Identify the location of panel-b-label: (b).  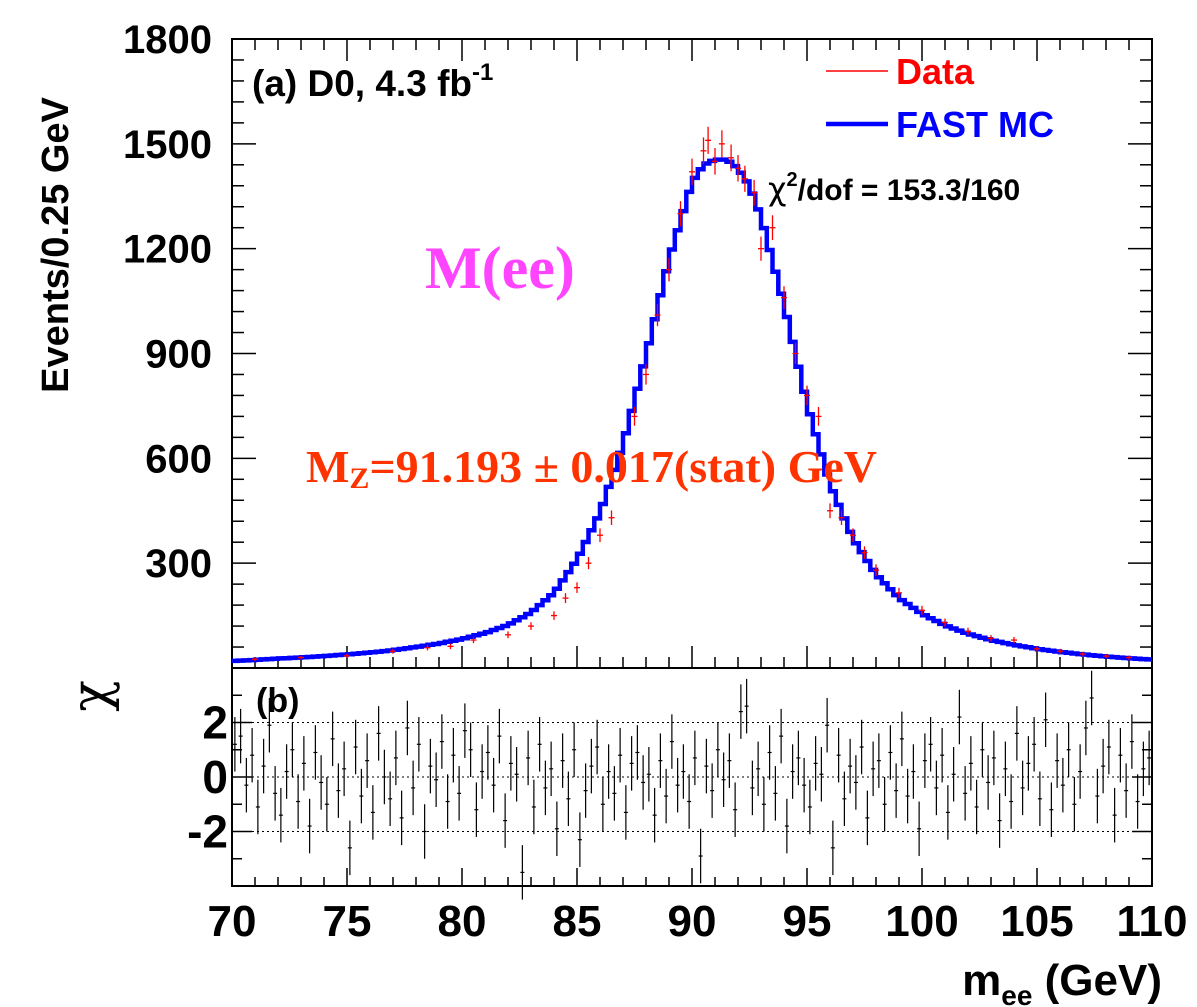
(277, 701).